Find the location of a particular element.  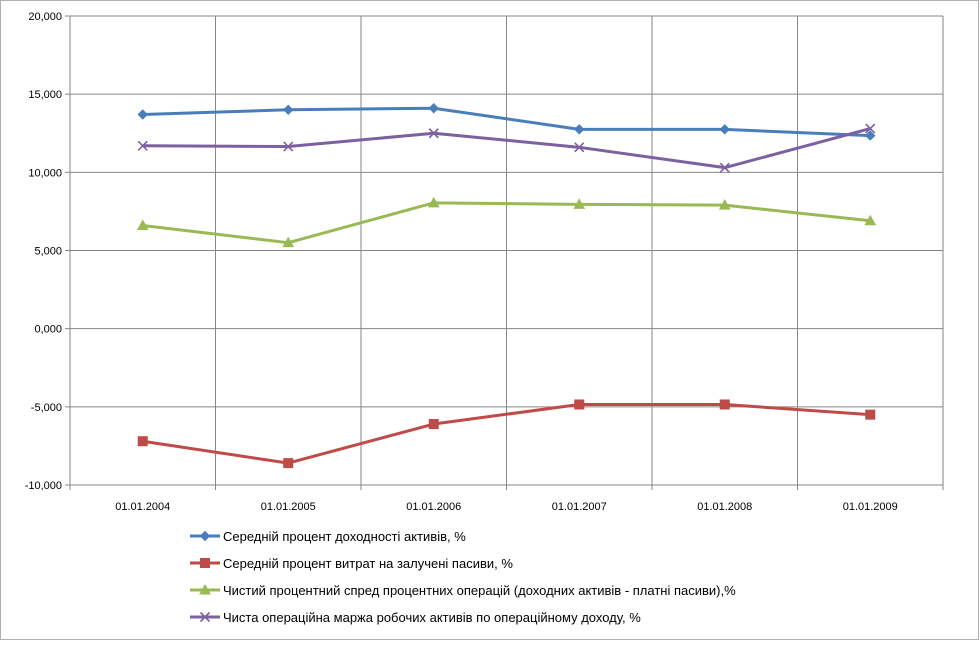

x-tick-label: 01.01.2008 is located at coordinates (724, 507).